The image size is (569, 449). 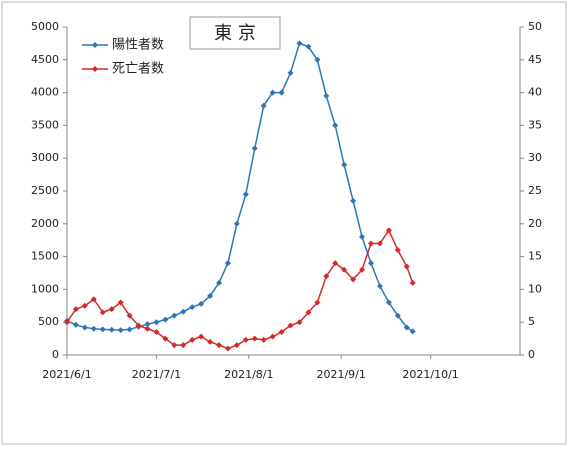 What do you see at coordinates (45, 190) in the screenshot?
I see `y-tick-label: 2500` at bounding box center [45, 190].